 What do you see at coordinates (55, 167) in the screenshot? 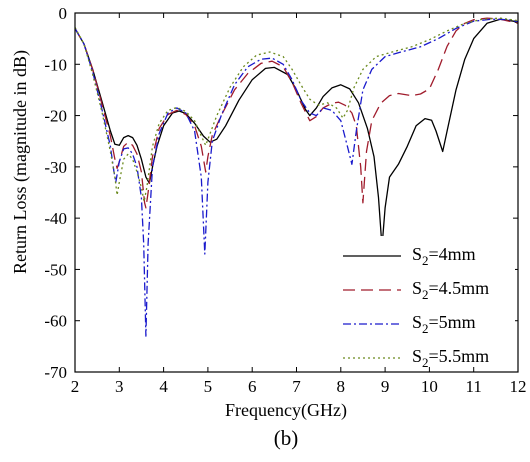
I see `y-tick-label: -30` at bounding box center [55, 167].